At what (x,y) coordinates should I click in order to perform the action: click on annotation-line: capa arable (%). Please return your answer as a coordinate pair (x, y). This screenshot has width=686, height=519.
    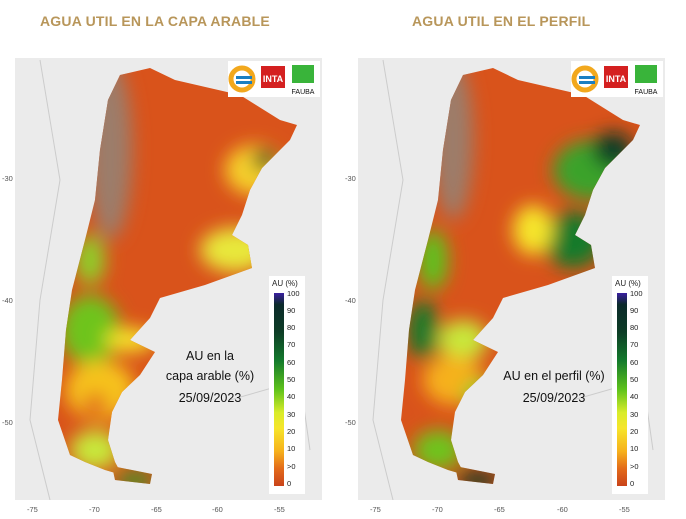
    Looking at the image, I should click on (210, 376).